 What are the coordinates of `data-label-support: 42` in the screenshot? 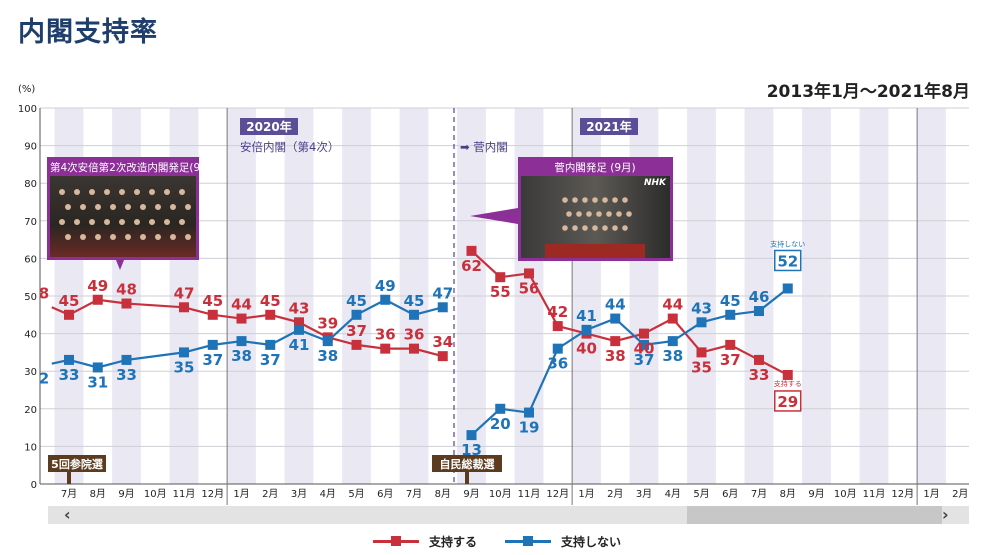 It's located at (557, 312).